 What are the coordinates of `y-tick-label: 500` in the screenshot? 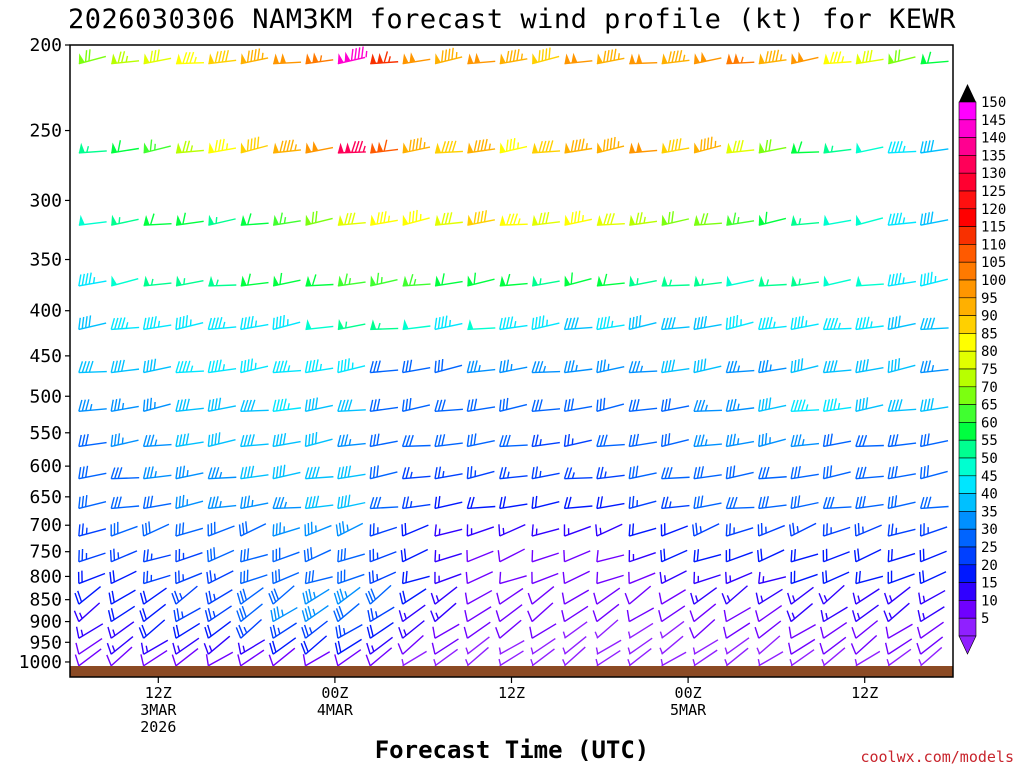 It's located at (45, 396).